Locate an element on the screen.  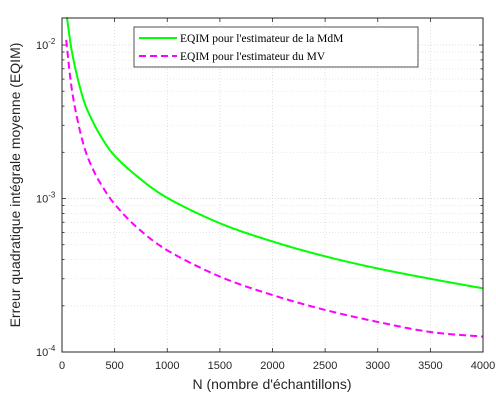
x-tick-label: 500 is located at coordinates (114, 366).